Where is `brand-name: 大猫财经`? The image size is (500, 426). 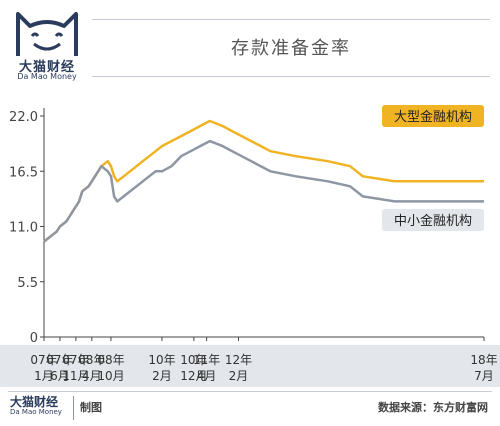 brand-name: 大猫财经 is located at coordinates (46, 67).